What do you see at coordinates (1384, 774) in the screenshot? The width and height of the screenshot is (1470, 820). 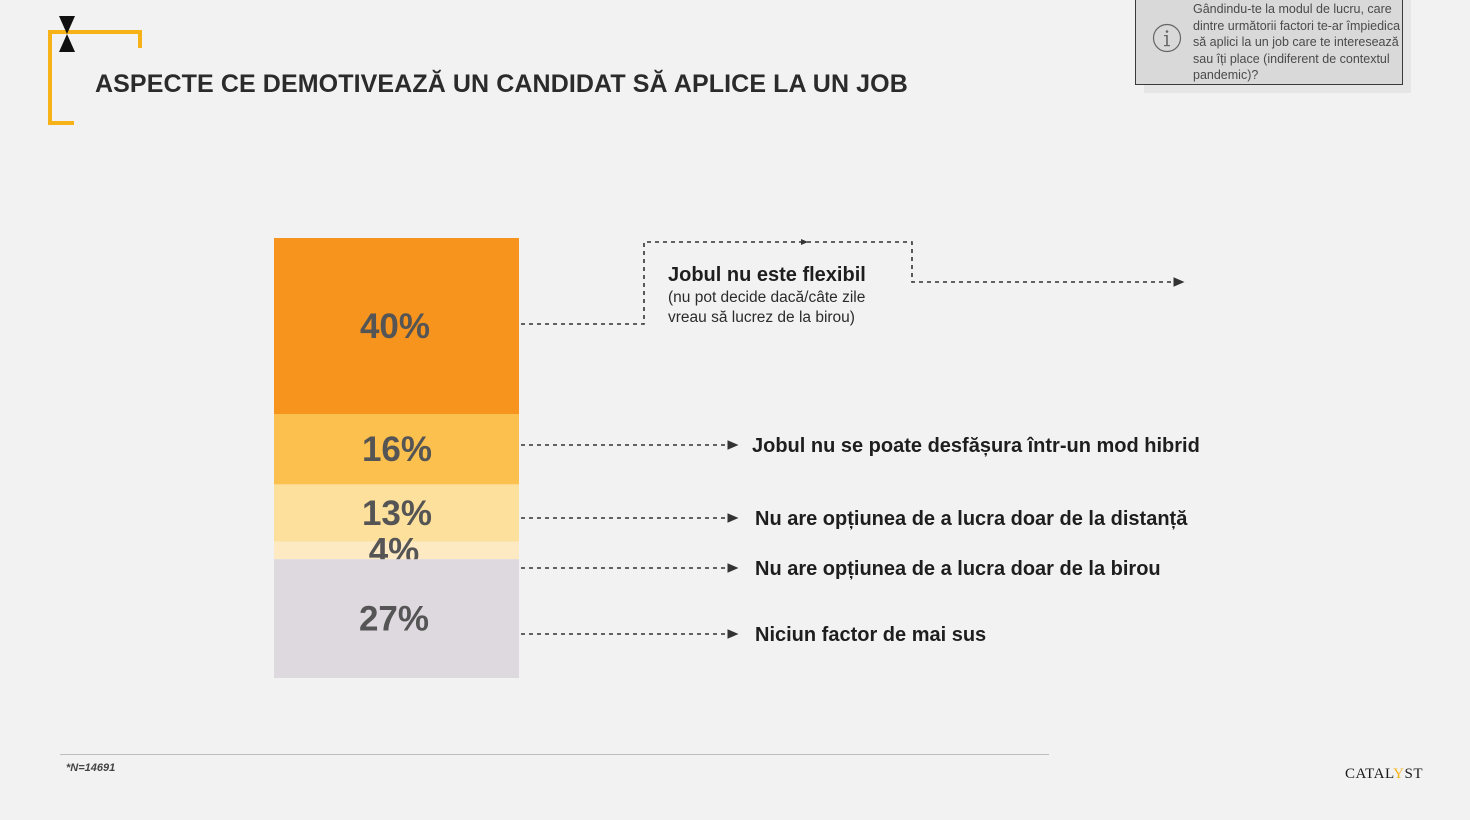 I see `brand-logo: CATALYST` at bounding box center [1384, 774].